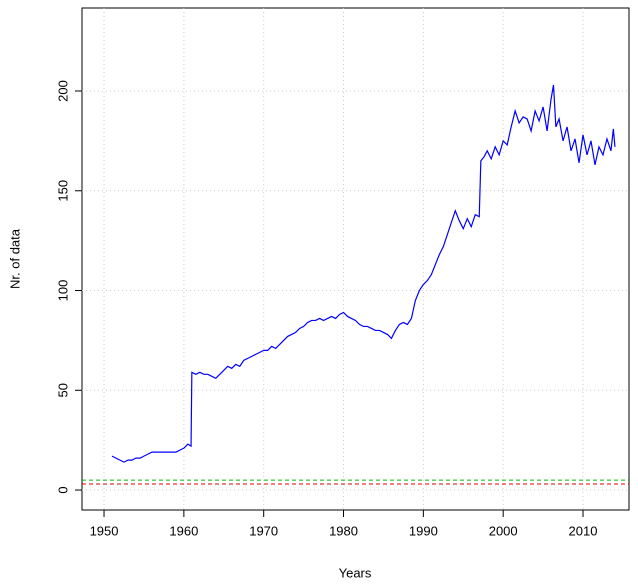 This screenshot has width=638, height=585. I want to click on y-tick-label: 150, so click(62, 191).